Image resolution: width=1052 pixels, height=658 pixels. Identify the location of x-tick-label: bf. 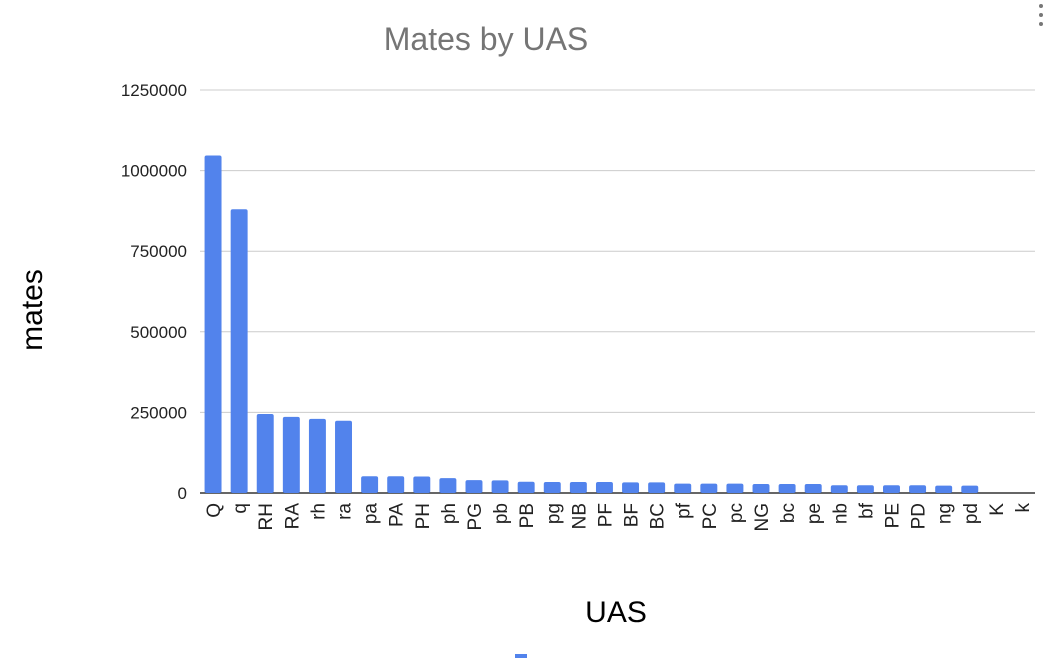
(866, 510).